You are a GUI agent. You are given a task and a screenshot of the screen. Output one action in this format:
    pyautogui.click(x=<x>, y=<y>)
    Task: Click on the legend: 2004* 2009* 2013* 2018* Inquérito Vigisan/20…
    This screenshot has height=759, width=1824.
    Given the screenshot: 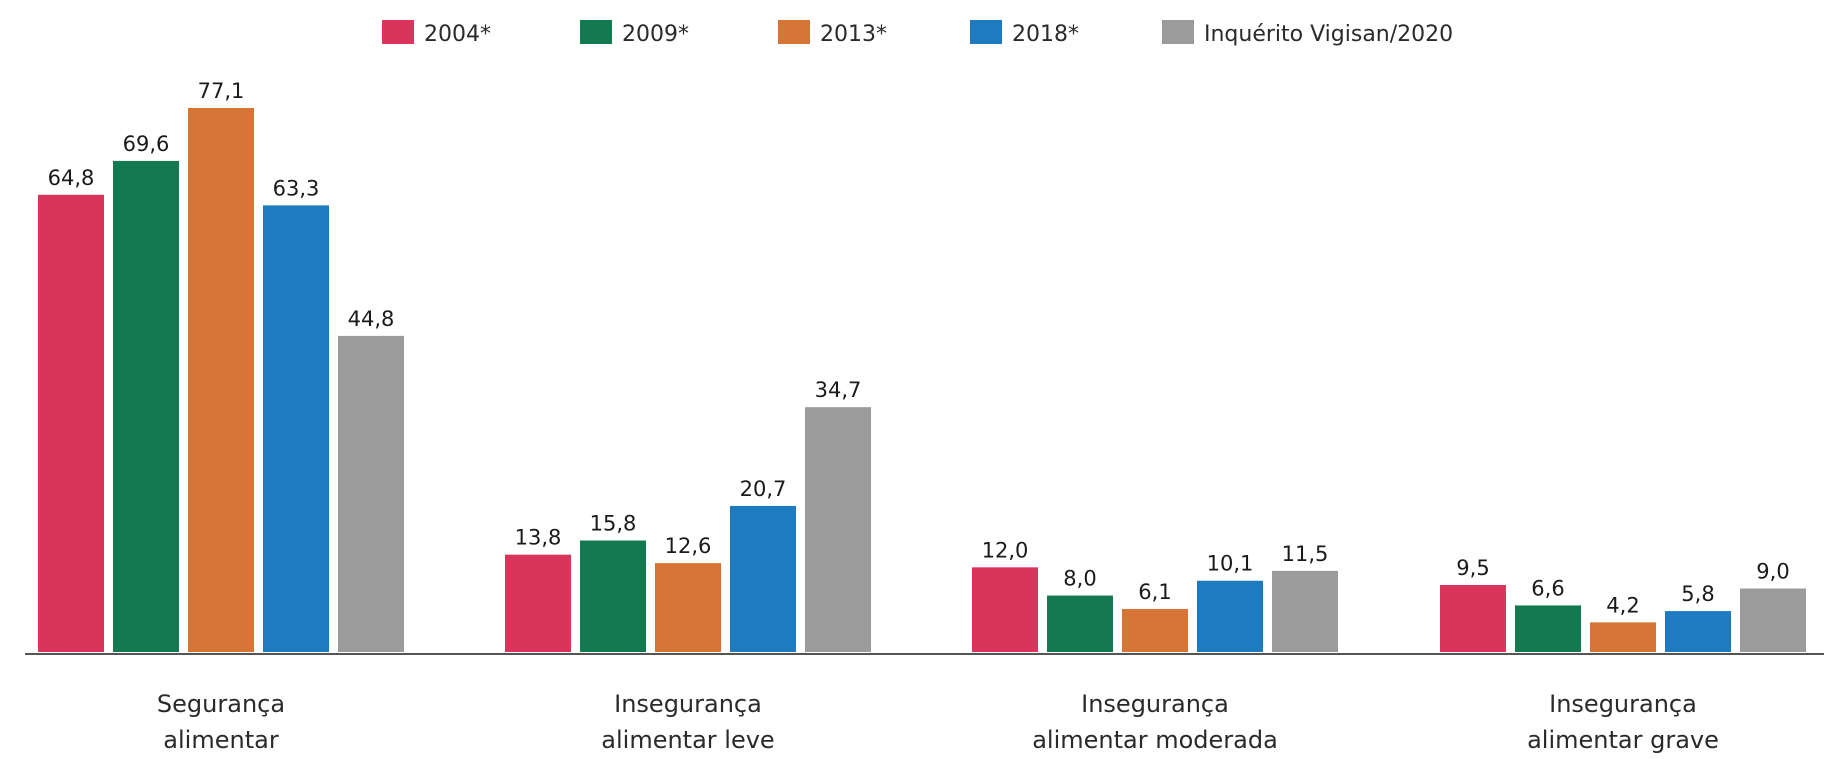 What is the action you would take?
    pyautogui.click(x=917, y=33)
    